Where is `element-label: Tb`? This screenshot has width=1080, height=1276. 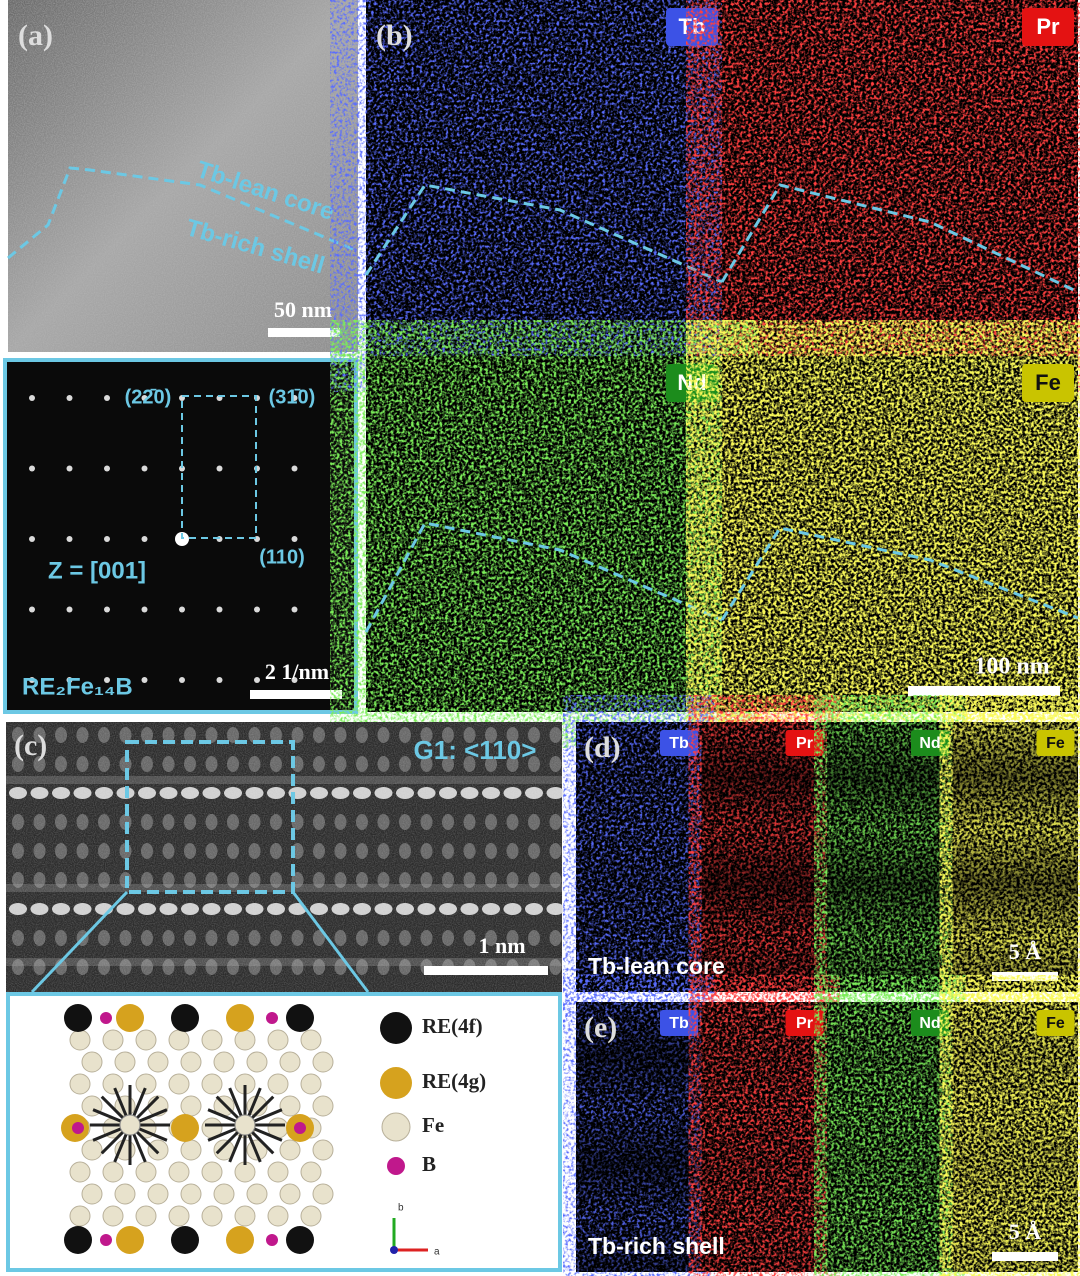
element-label: Tb is located at coordinates (679, 1023).